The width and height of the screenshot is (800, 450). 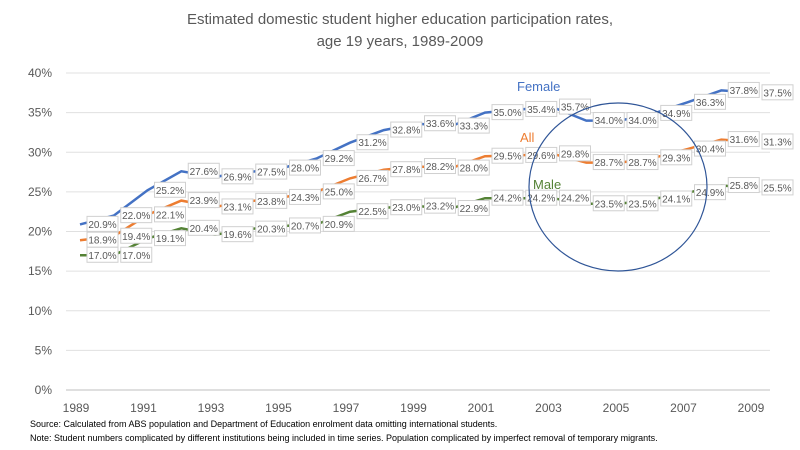 I want to click on data-label: 25.2%, so click(x=170, y=191).